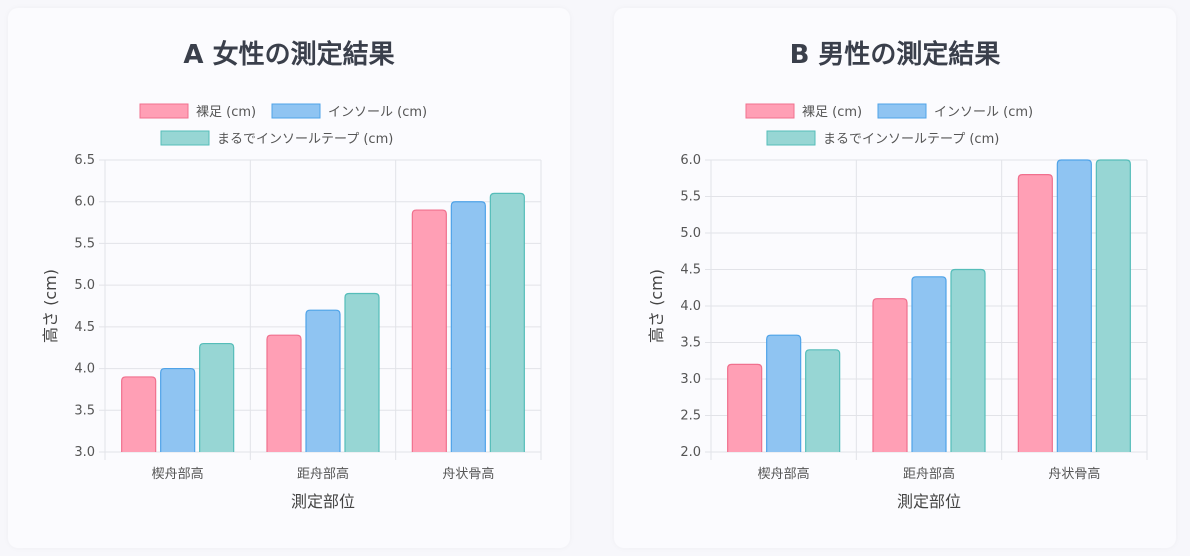 Image resolution: width=1190 pixels, height=556 pixels. What do you see at coordinates (84, 160) in the screenshot?
I see `y-tick-label: 6.5` at bounding box center [84, 160].